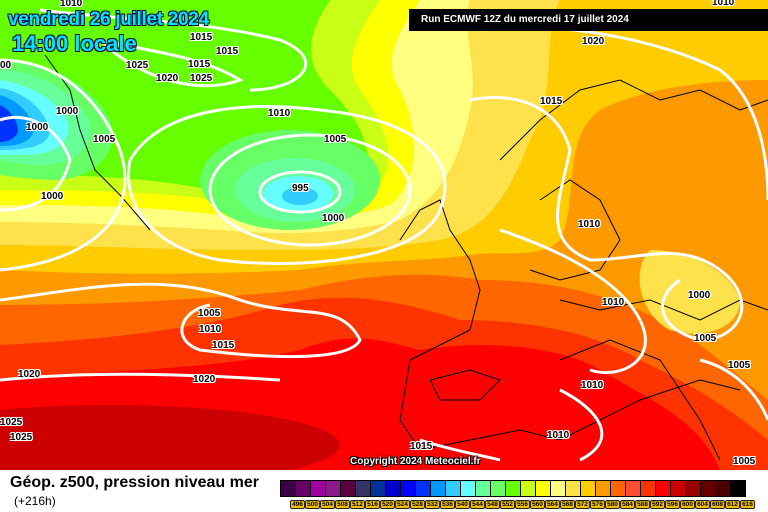  What do you see at coordinates (747, 504) in the screenshot?
I see `legend-label: 616` at bounding box center [747, 504].